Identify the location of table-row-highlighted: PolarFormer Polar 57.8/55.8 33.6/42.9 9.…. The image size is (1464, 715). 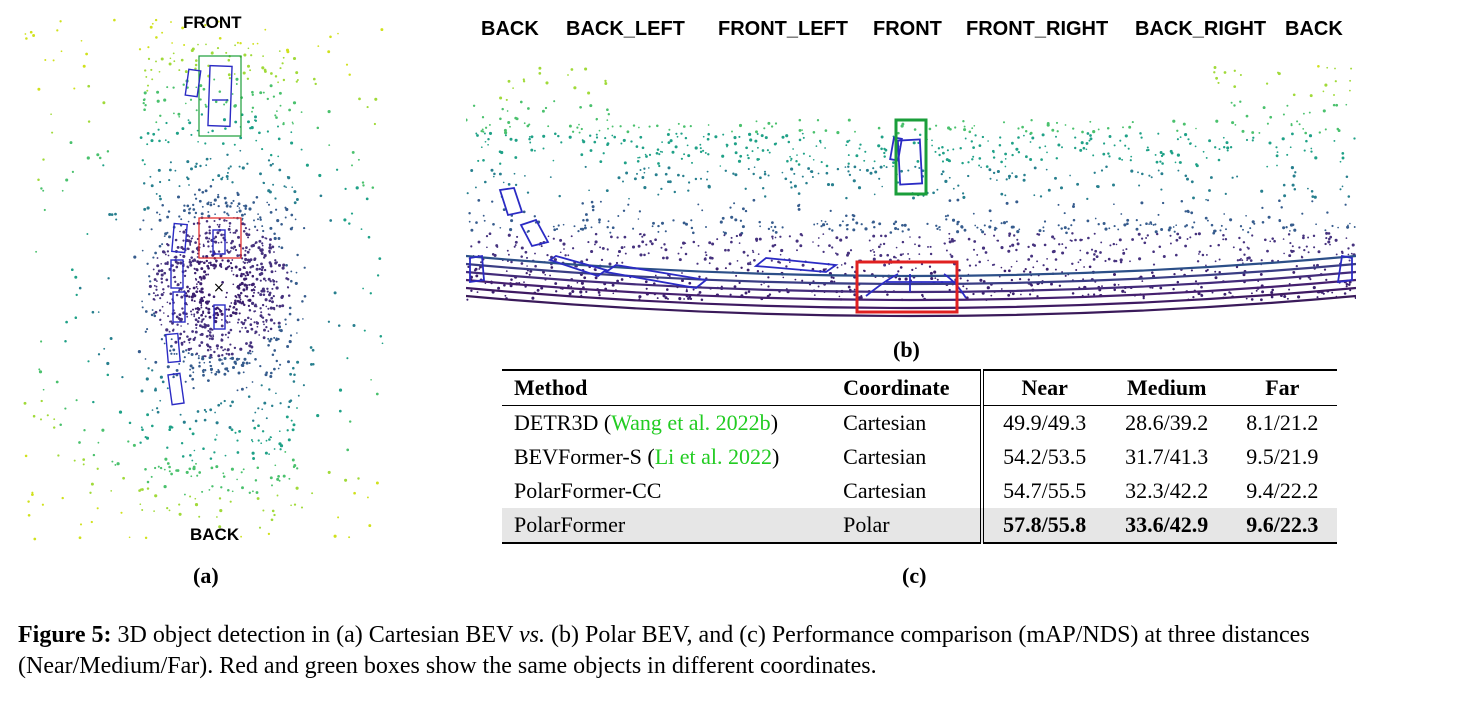
(919, 525).